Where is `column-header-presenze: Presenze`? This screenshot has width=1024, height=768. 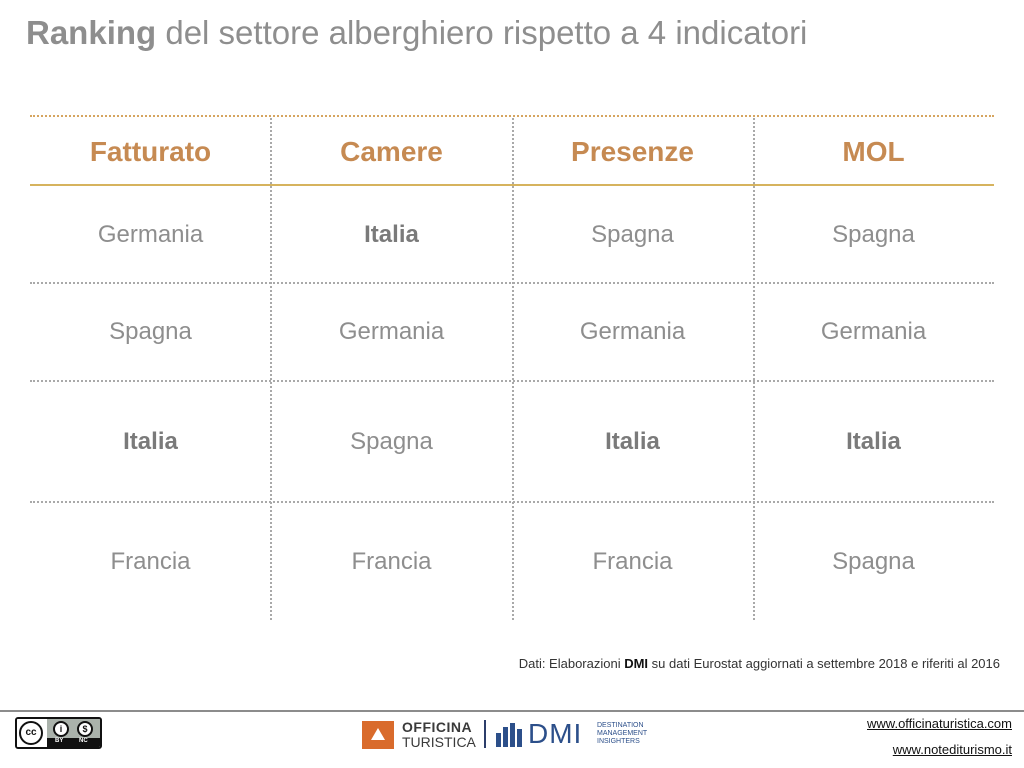 column-header-presenze: Presenze is located at coordinates (632, 151).